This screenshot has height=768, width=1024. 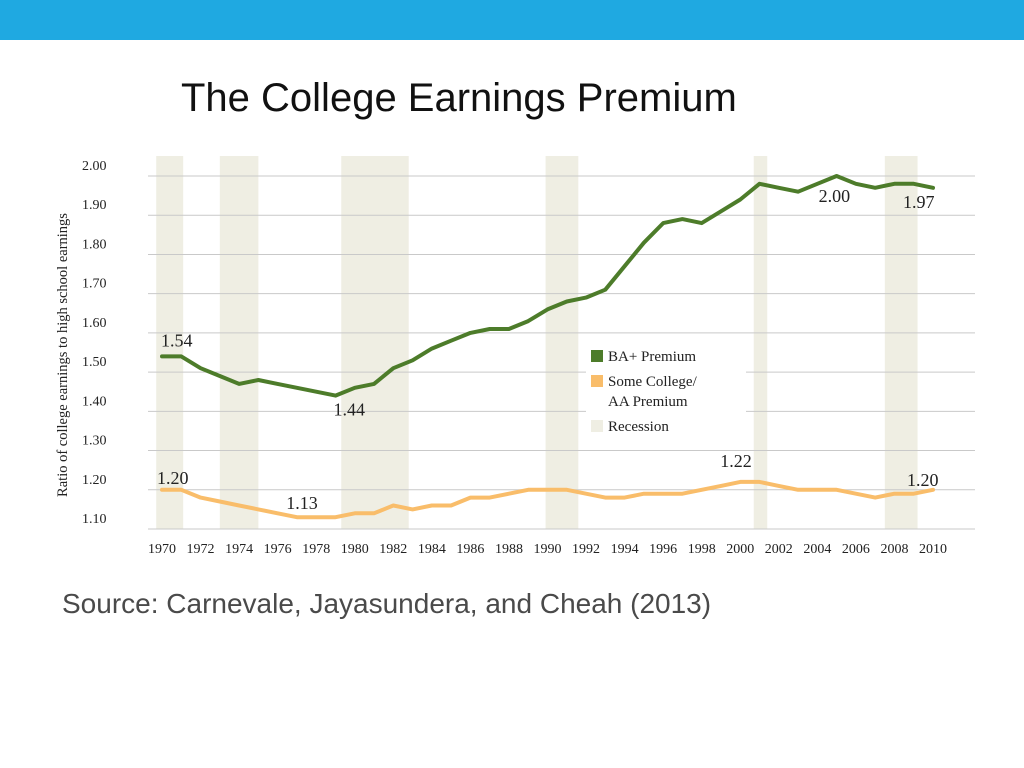 What do you see at coordinates (856, 549) in the screenshot?
I see `x-tick-label: 2006` at bounding box center [856, 549].